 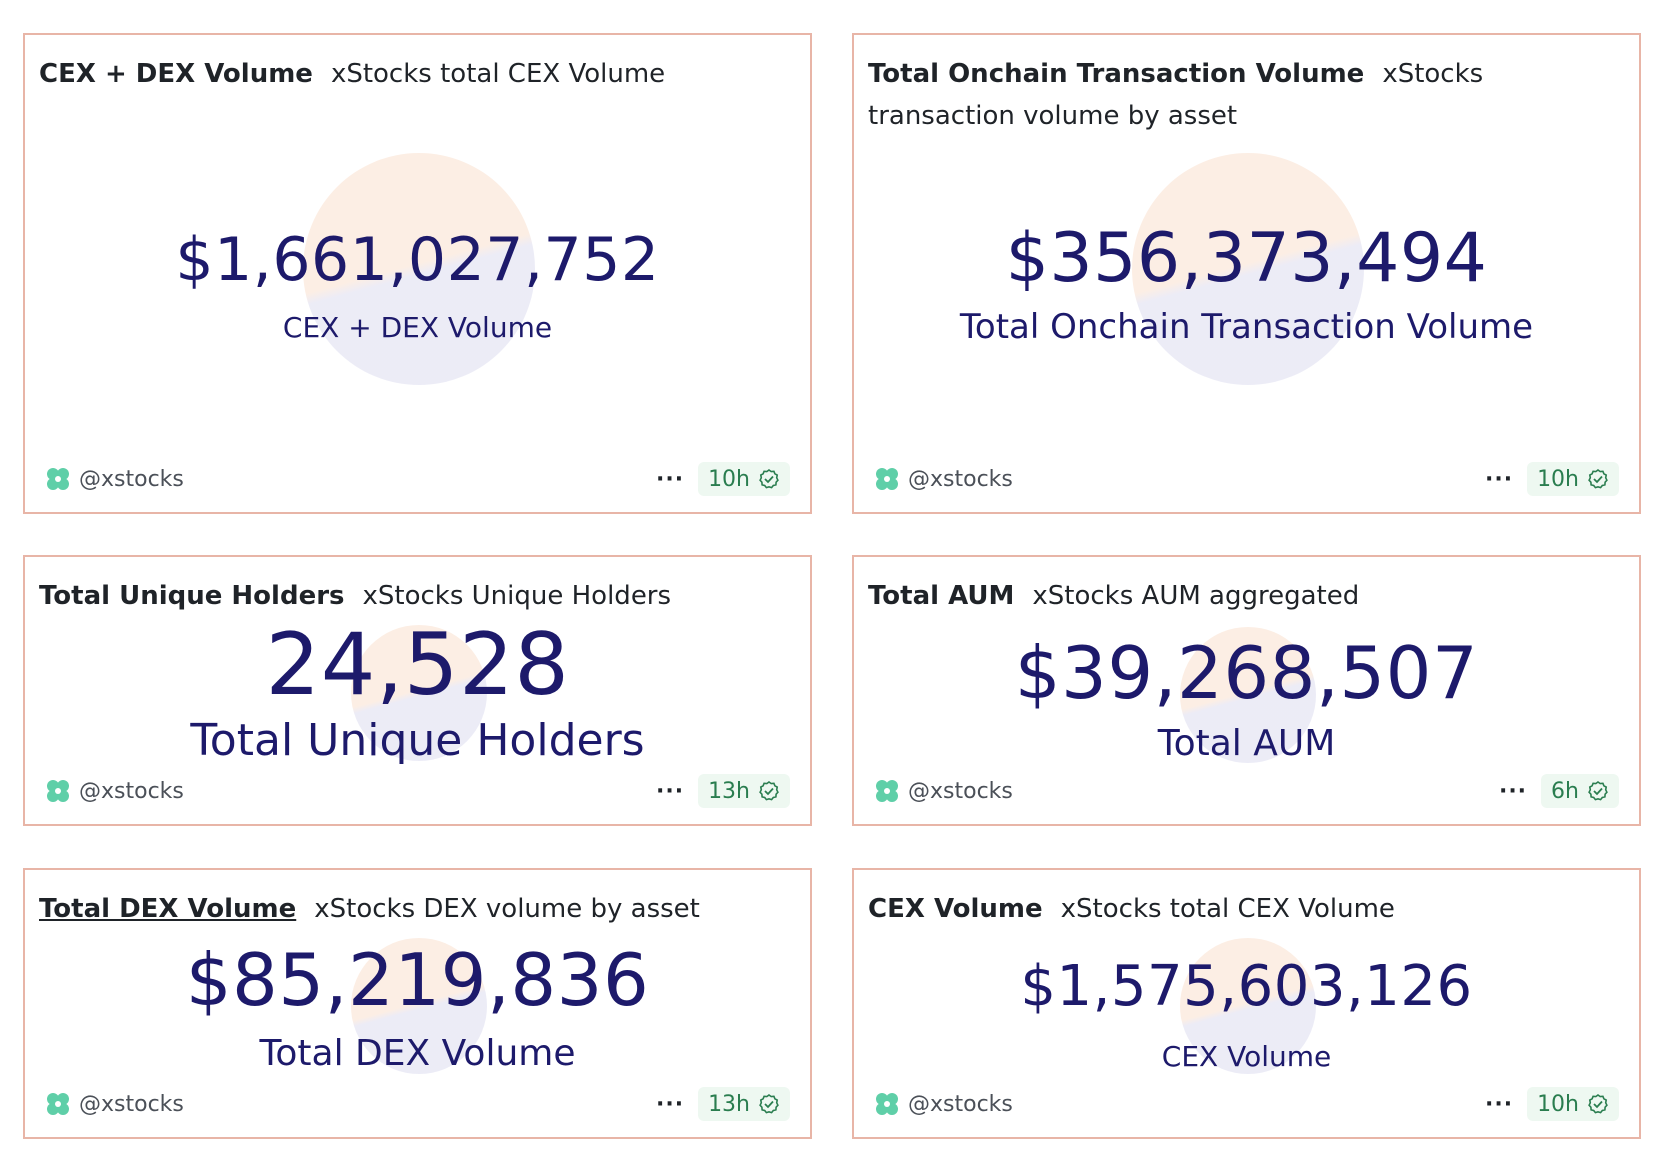 I want to click on card-header: Total AUM xStocks AUM aggregated, so click(x=1223, y=596).